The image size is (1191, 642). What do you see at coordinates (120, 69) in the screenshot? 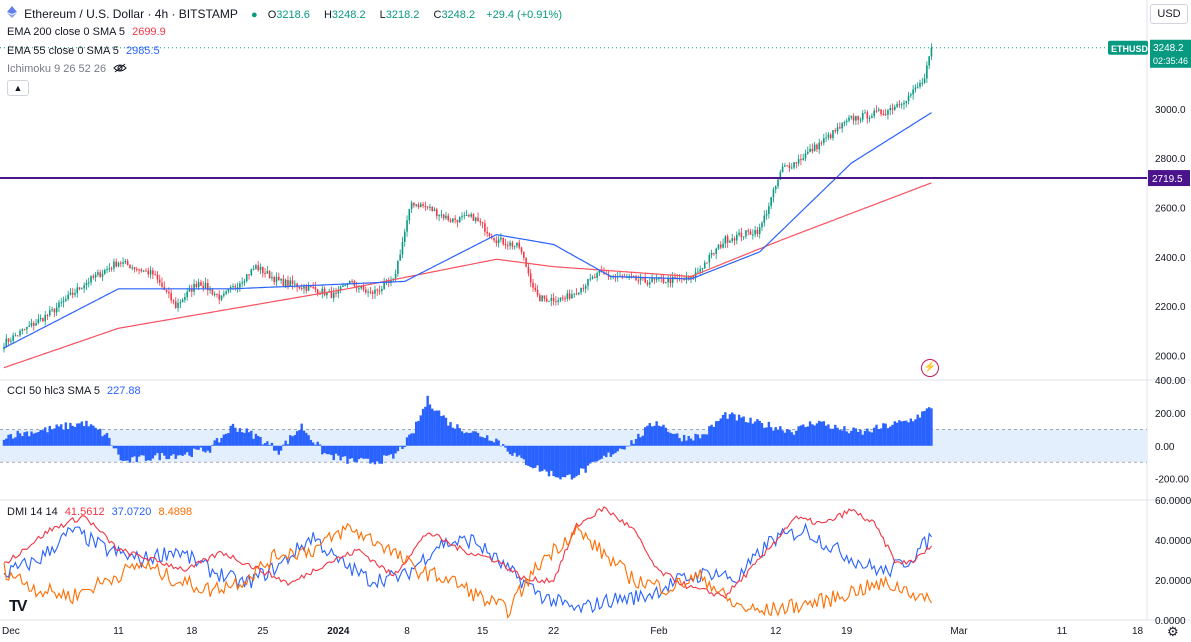
I see `eye-off-icon` at bounding box center [120, 69].